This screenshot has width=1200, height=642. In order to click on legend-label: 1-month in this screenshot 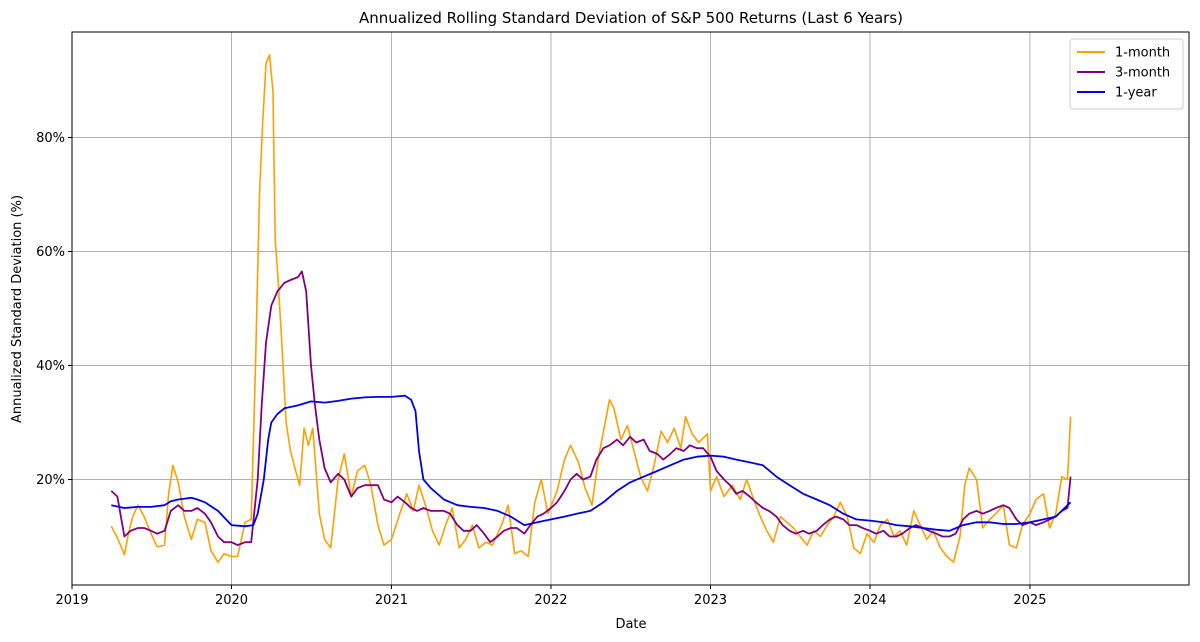, I will do `click(1142, 53)`.